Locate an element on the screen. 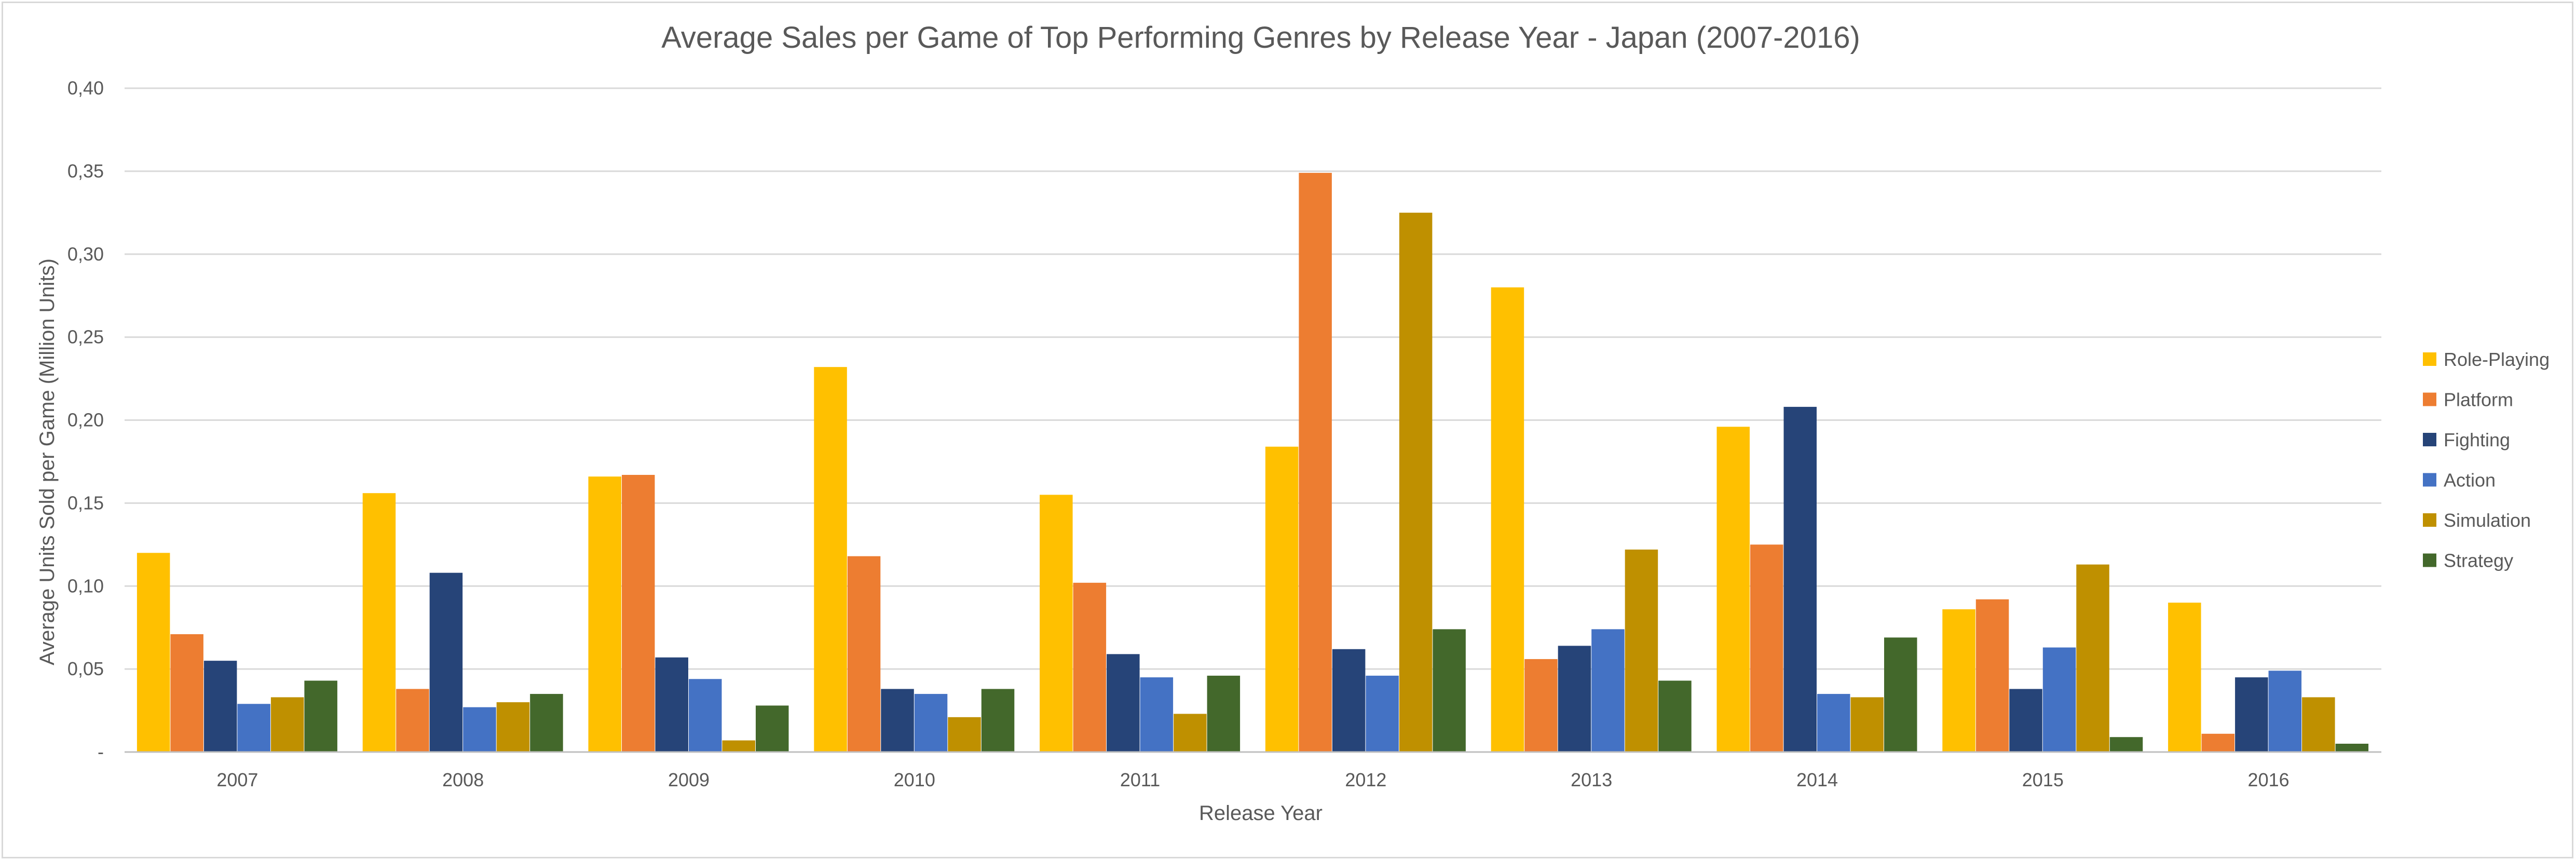  bar-action-2015 is located at coordinates (2059, 699).